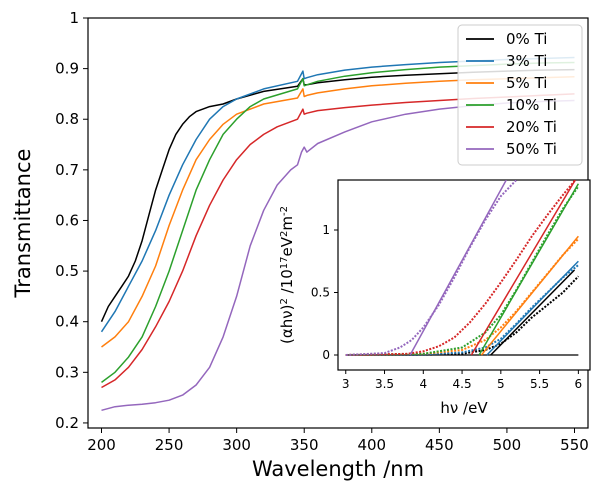  I want to click on inset-ylabel-sup1: 2, so click(284, 301).